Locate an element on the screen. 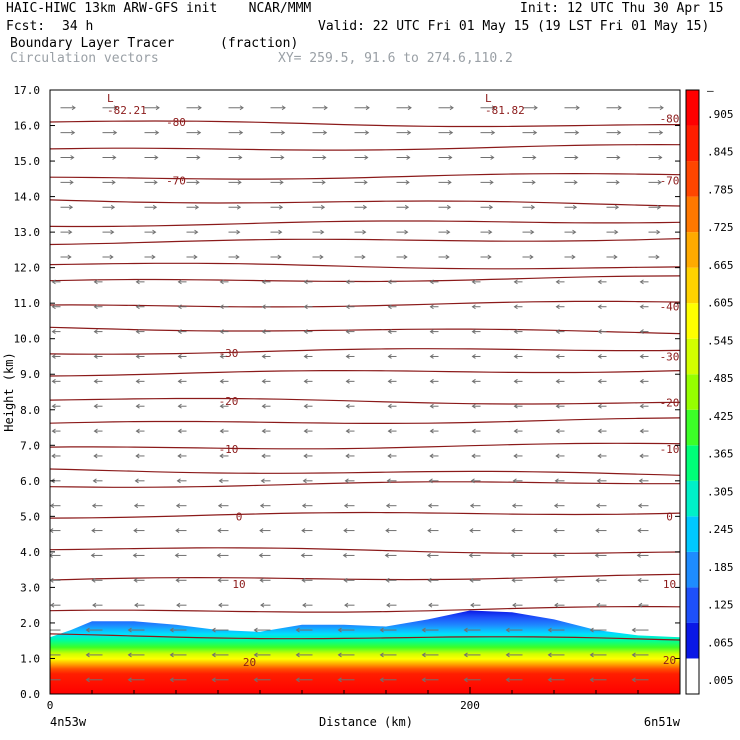 The width and height of the screenshot is (740, 740). minimum-labels: L-82.21L-81.82 is located at coordinates (316, 104).